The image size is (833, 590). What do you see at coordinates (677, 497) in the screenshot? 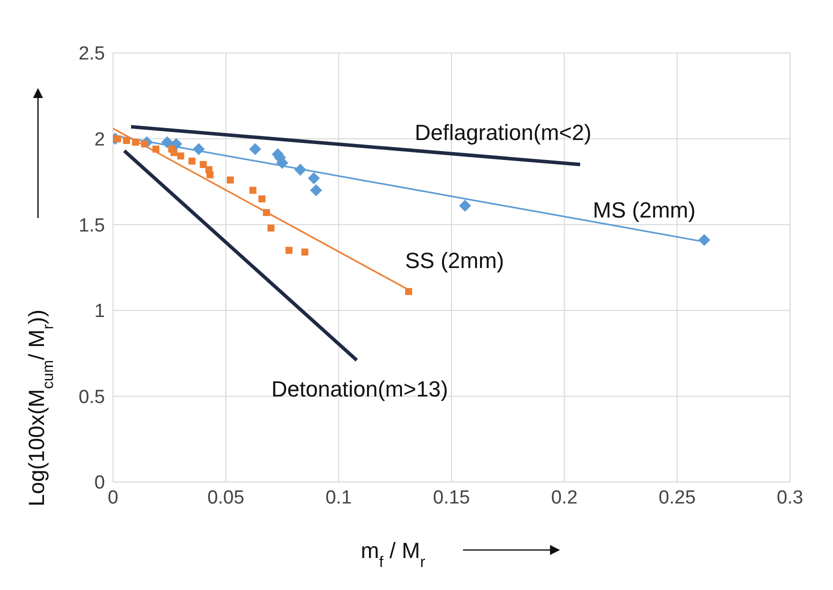
I see `x-tick-label: 0.25` at bounding box center [677, 497].